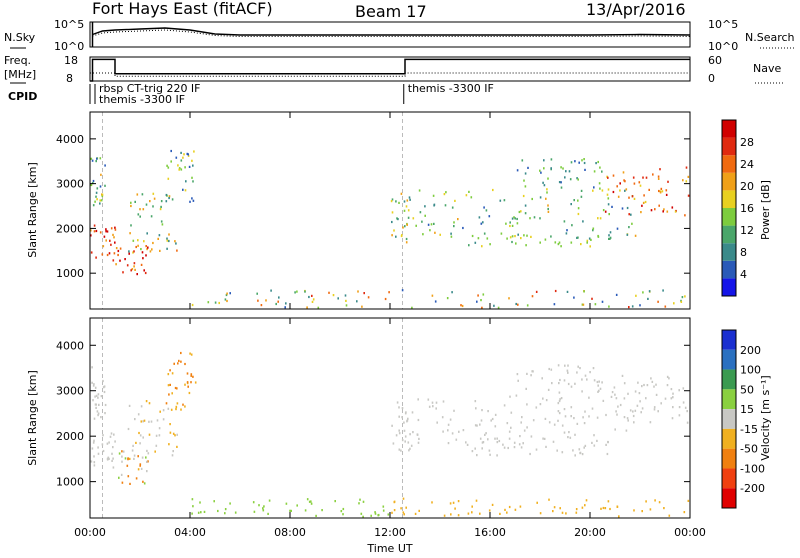 Image resolution: width=800 pixels, height=558 pixels. I want to click on velocity-colorbar-tick-2: 50, so click(747, 389).